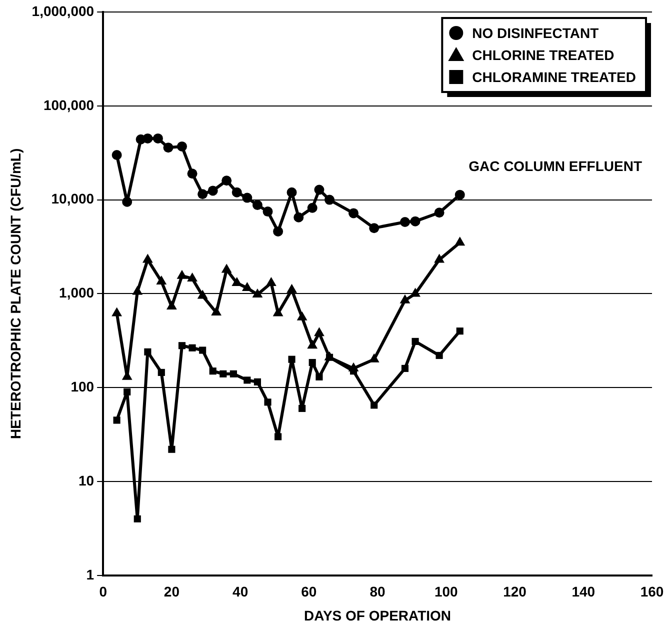  What do you see at coordinates (63, 10) in the screenshot?
I see `y-tick-label: 1,000,000` at bounding box center [63, 10].